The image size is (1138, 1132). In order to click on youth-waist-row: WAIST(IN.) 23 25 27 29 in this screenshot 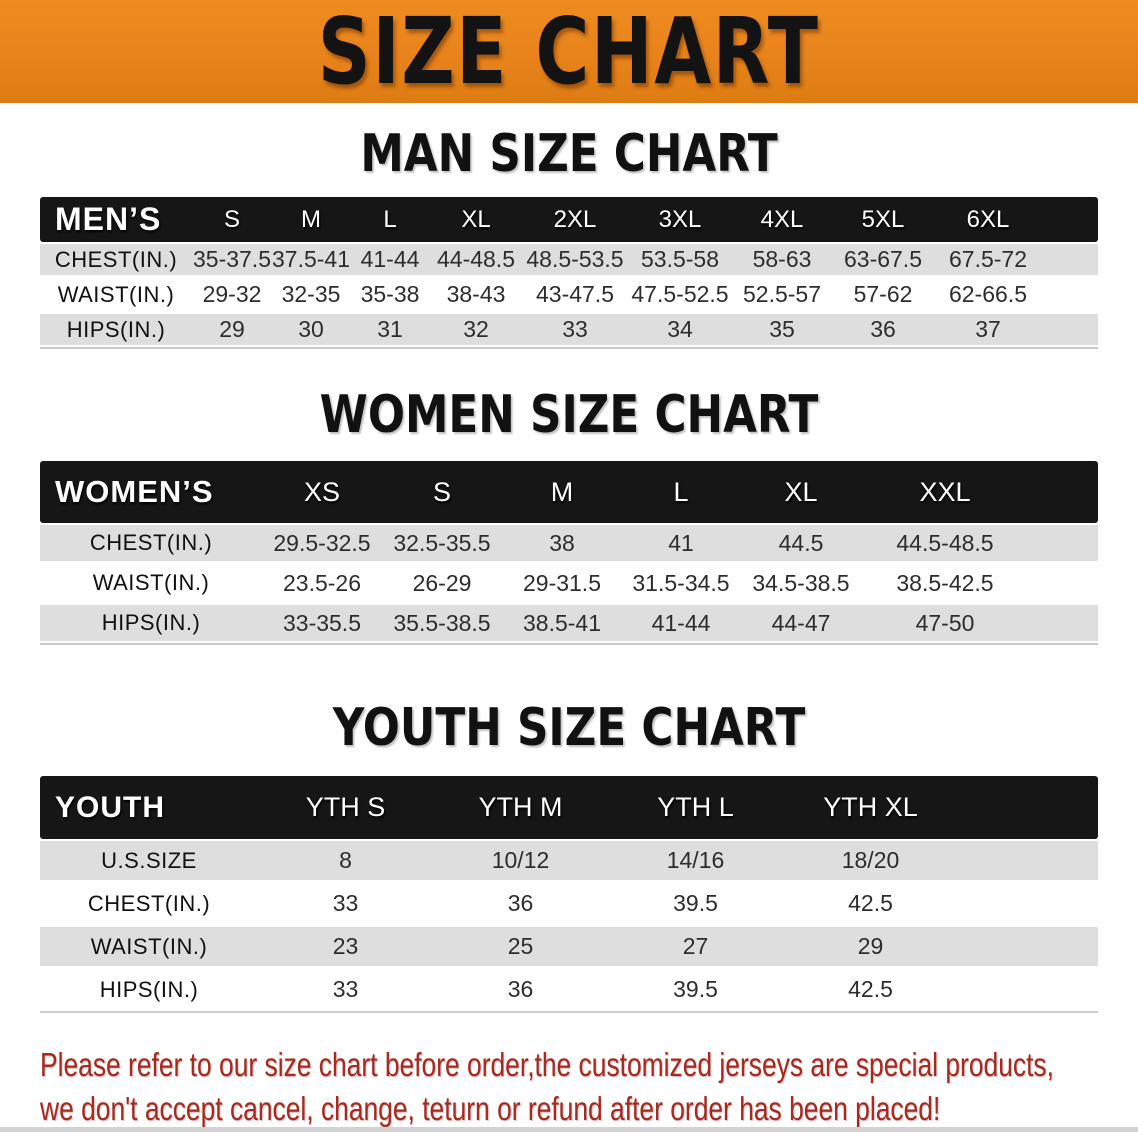, I will do `click(569, 946)`.